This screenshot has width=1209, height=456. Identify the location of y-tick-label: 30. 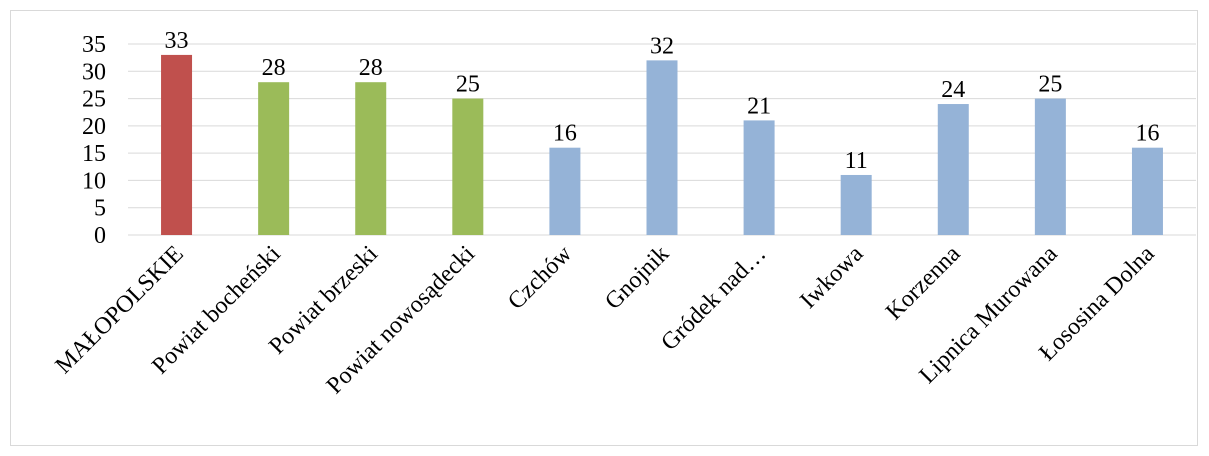
(94, 72).